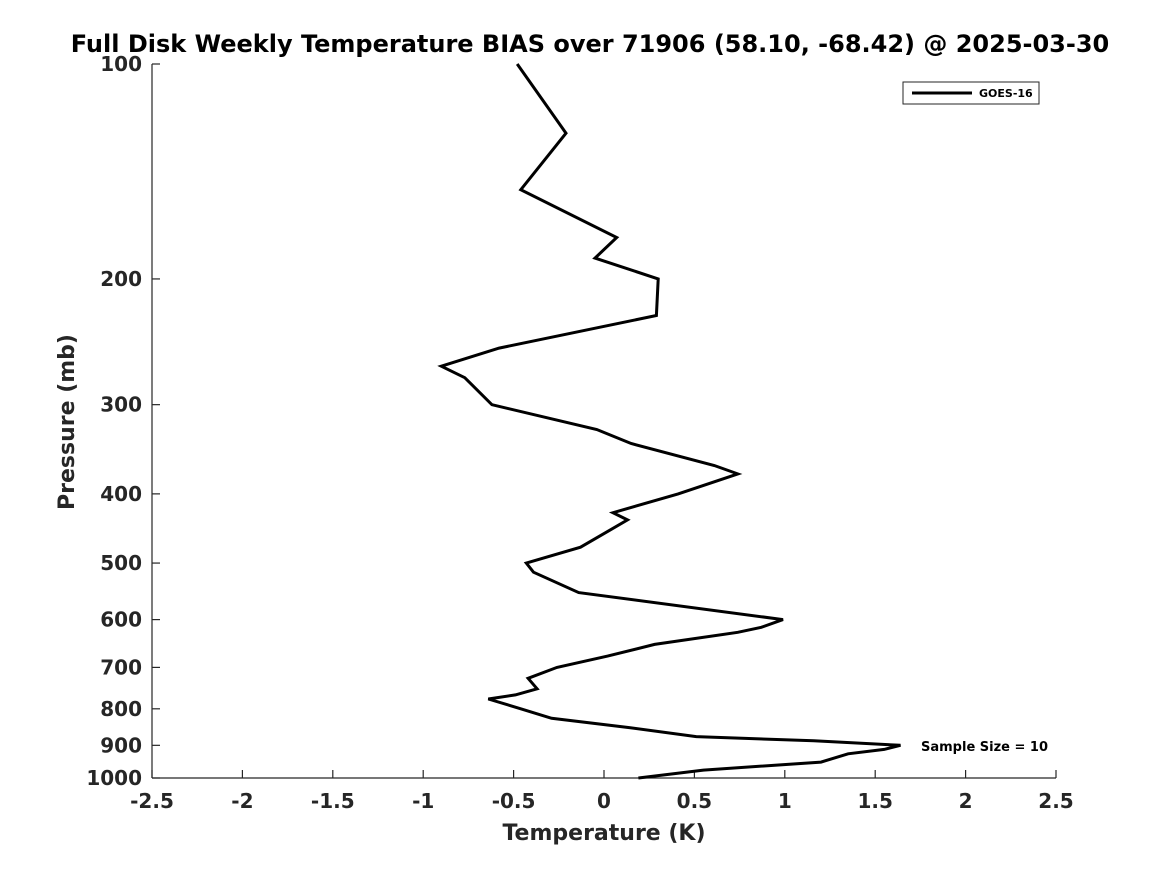 The height and width of the screenshot is (875, 1167). Describe the element at coordinates (121, 709) in the screenshot. I see `y-tick-label: 800` at that location.